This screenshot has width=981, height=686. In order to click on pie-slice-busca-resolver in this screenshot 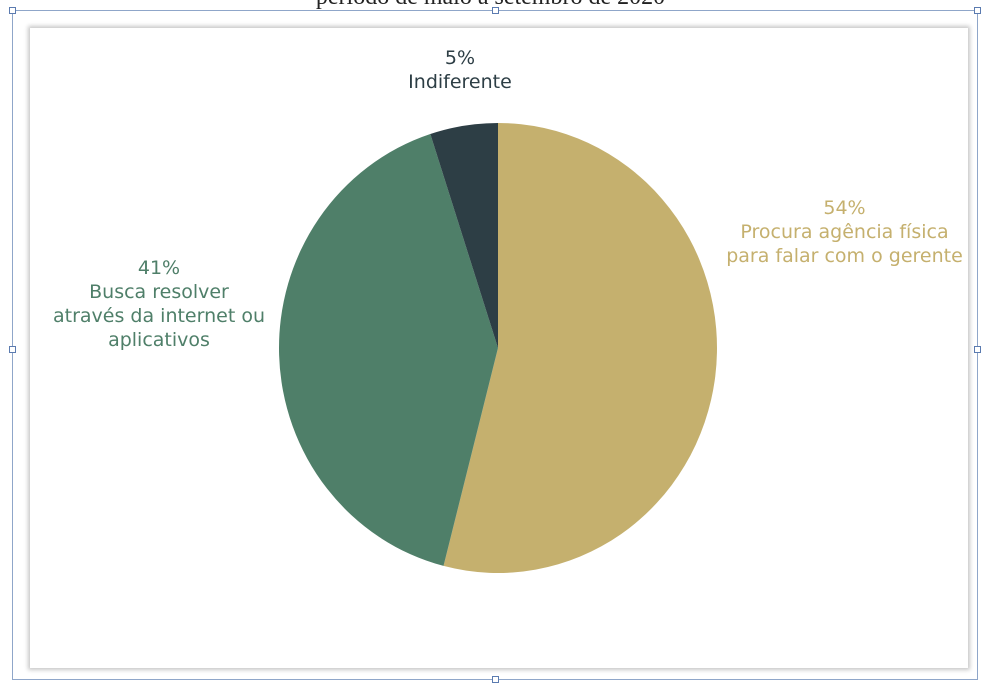, I will do `click(388, 350)`.